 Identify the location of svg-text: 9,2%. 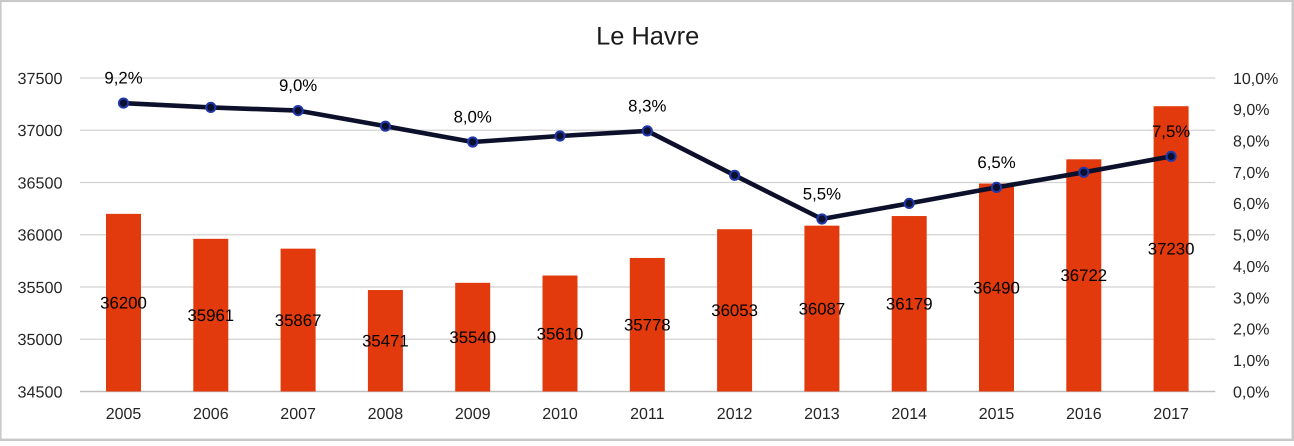
(123, 78).